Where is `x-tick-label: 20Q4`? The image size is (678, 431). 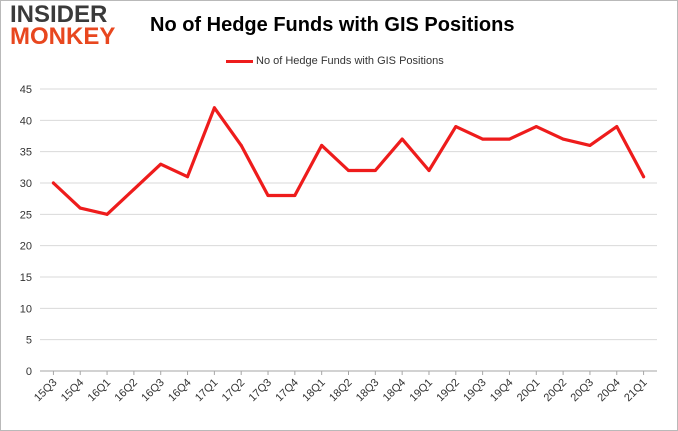 x-tick-label: 20Q4 is located at coordinates (609, 391).